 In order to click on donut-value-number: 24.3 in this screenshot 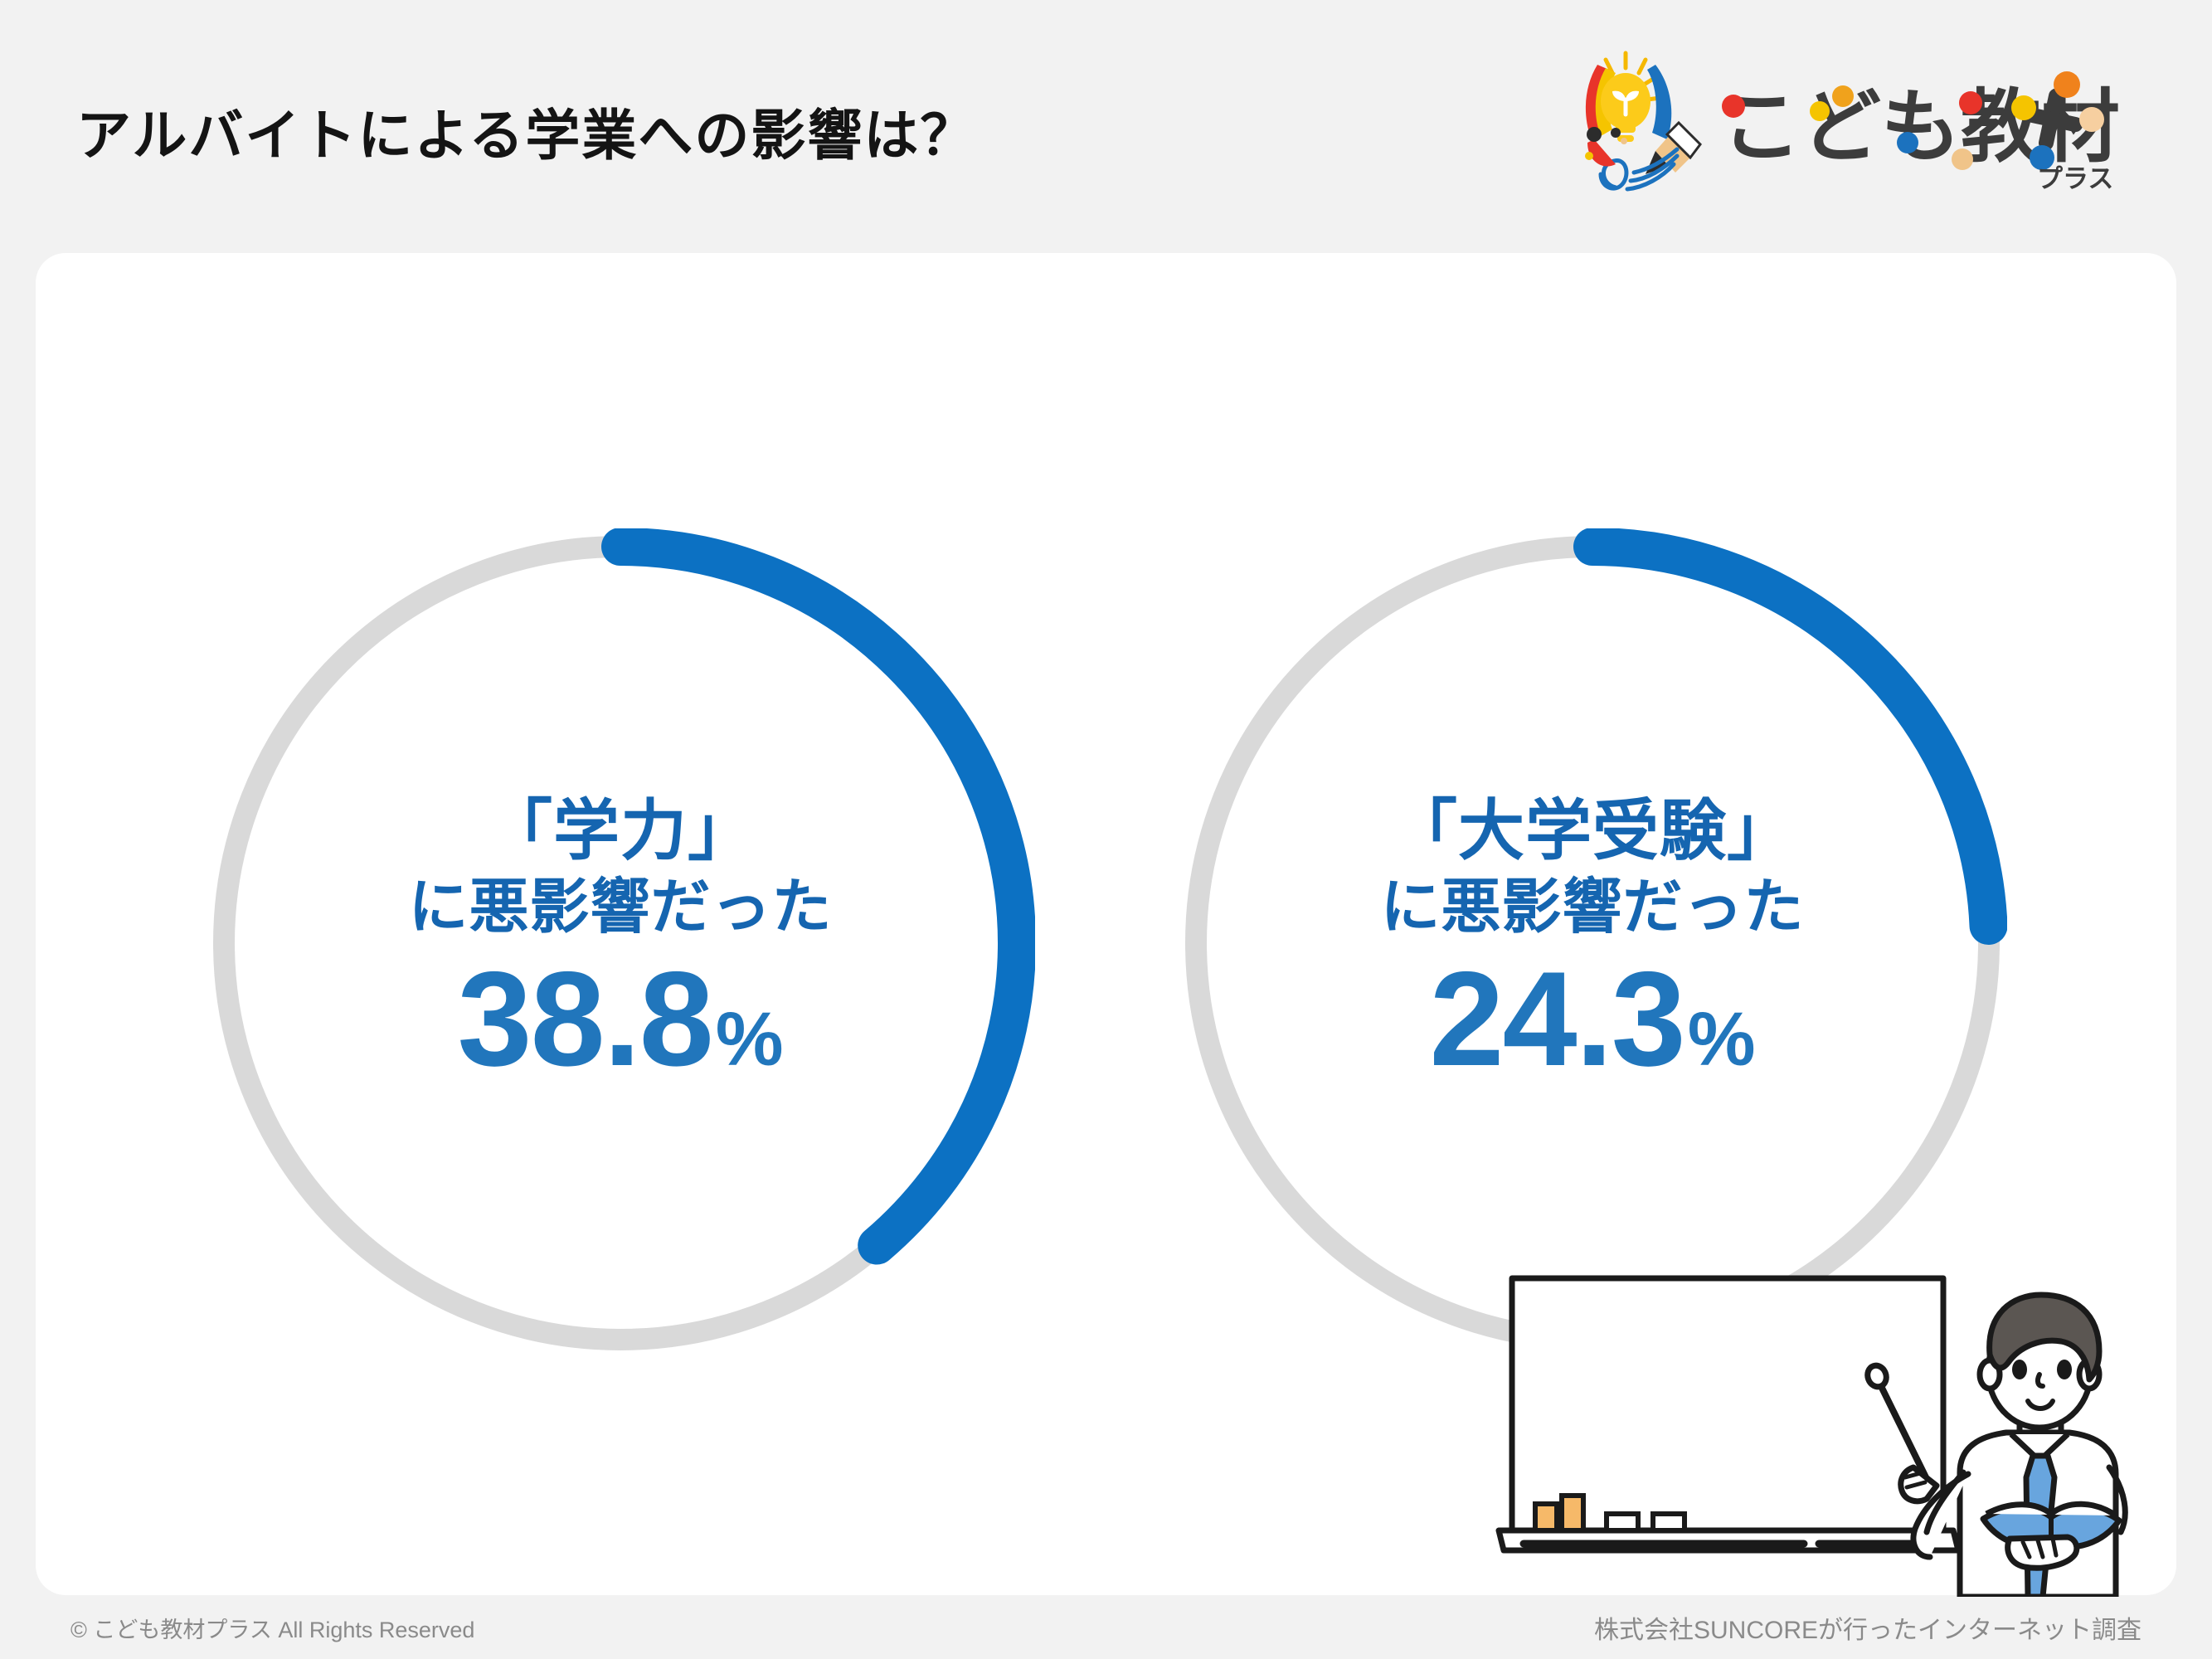, I will do `click(1557, 1019)`.